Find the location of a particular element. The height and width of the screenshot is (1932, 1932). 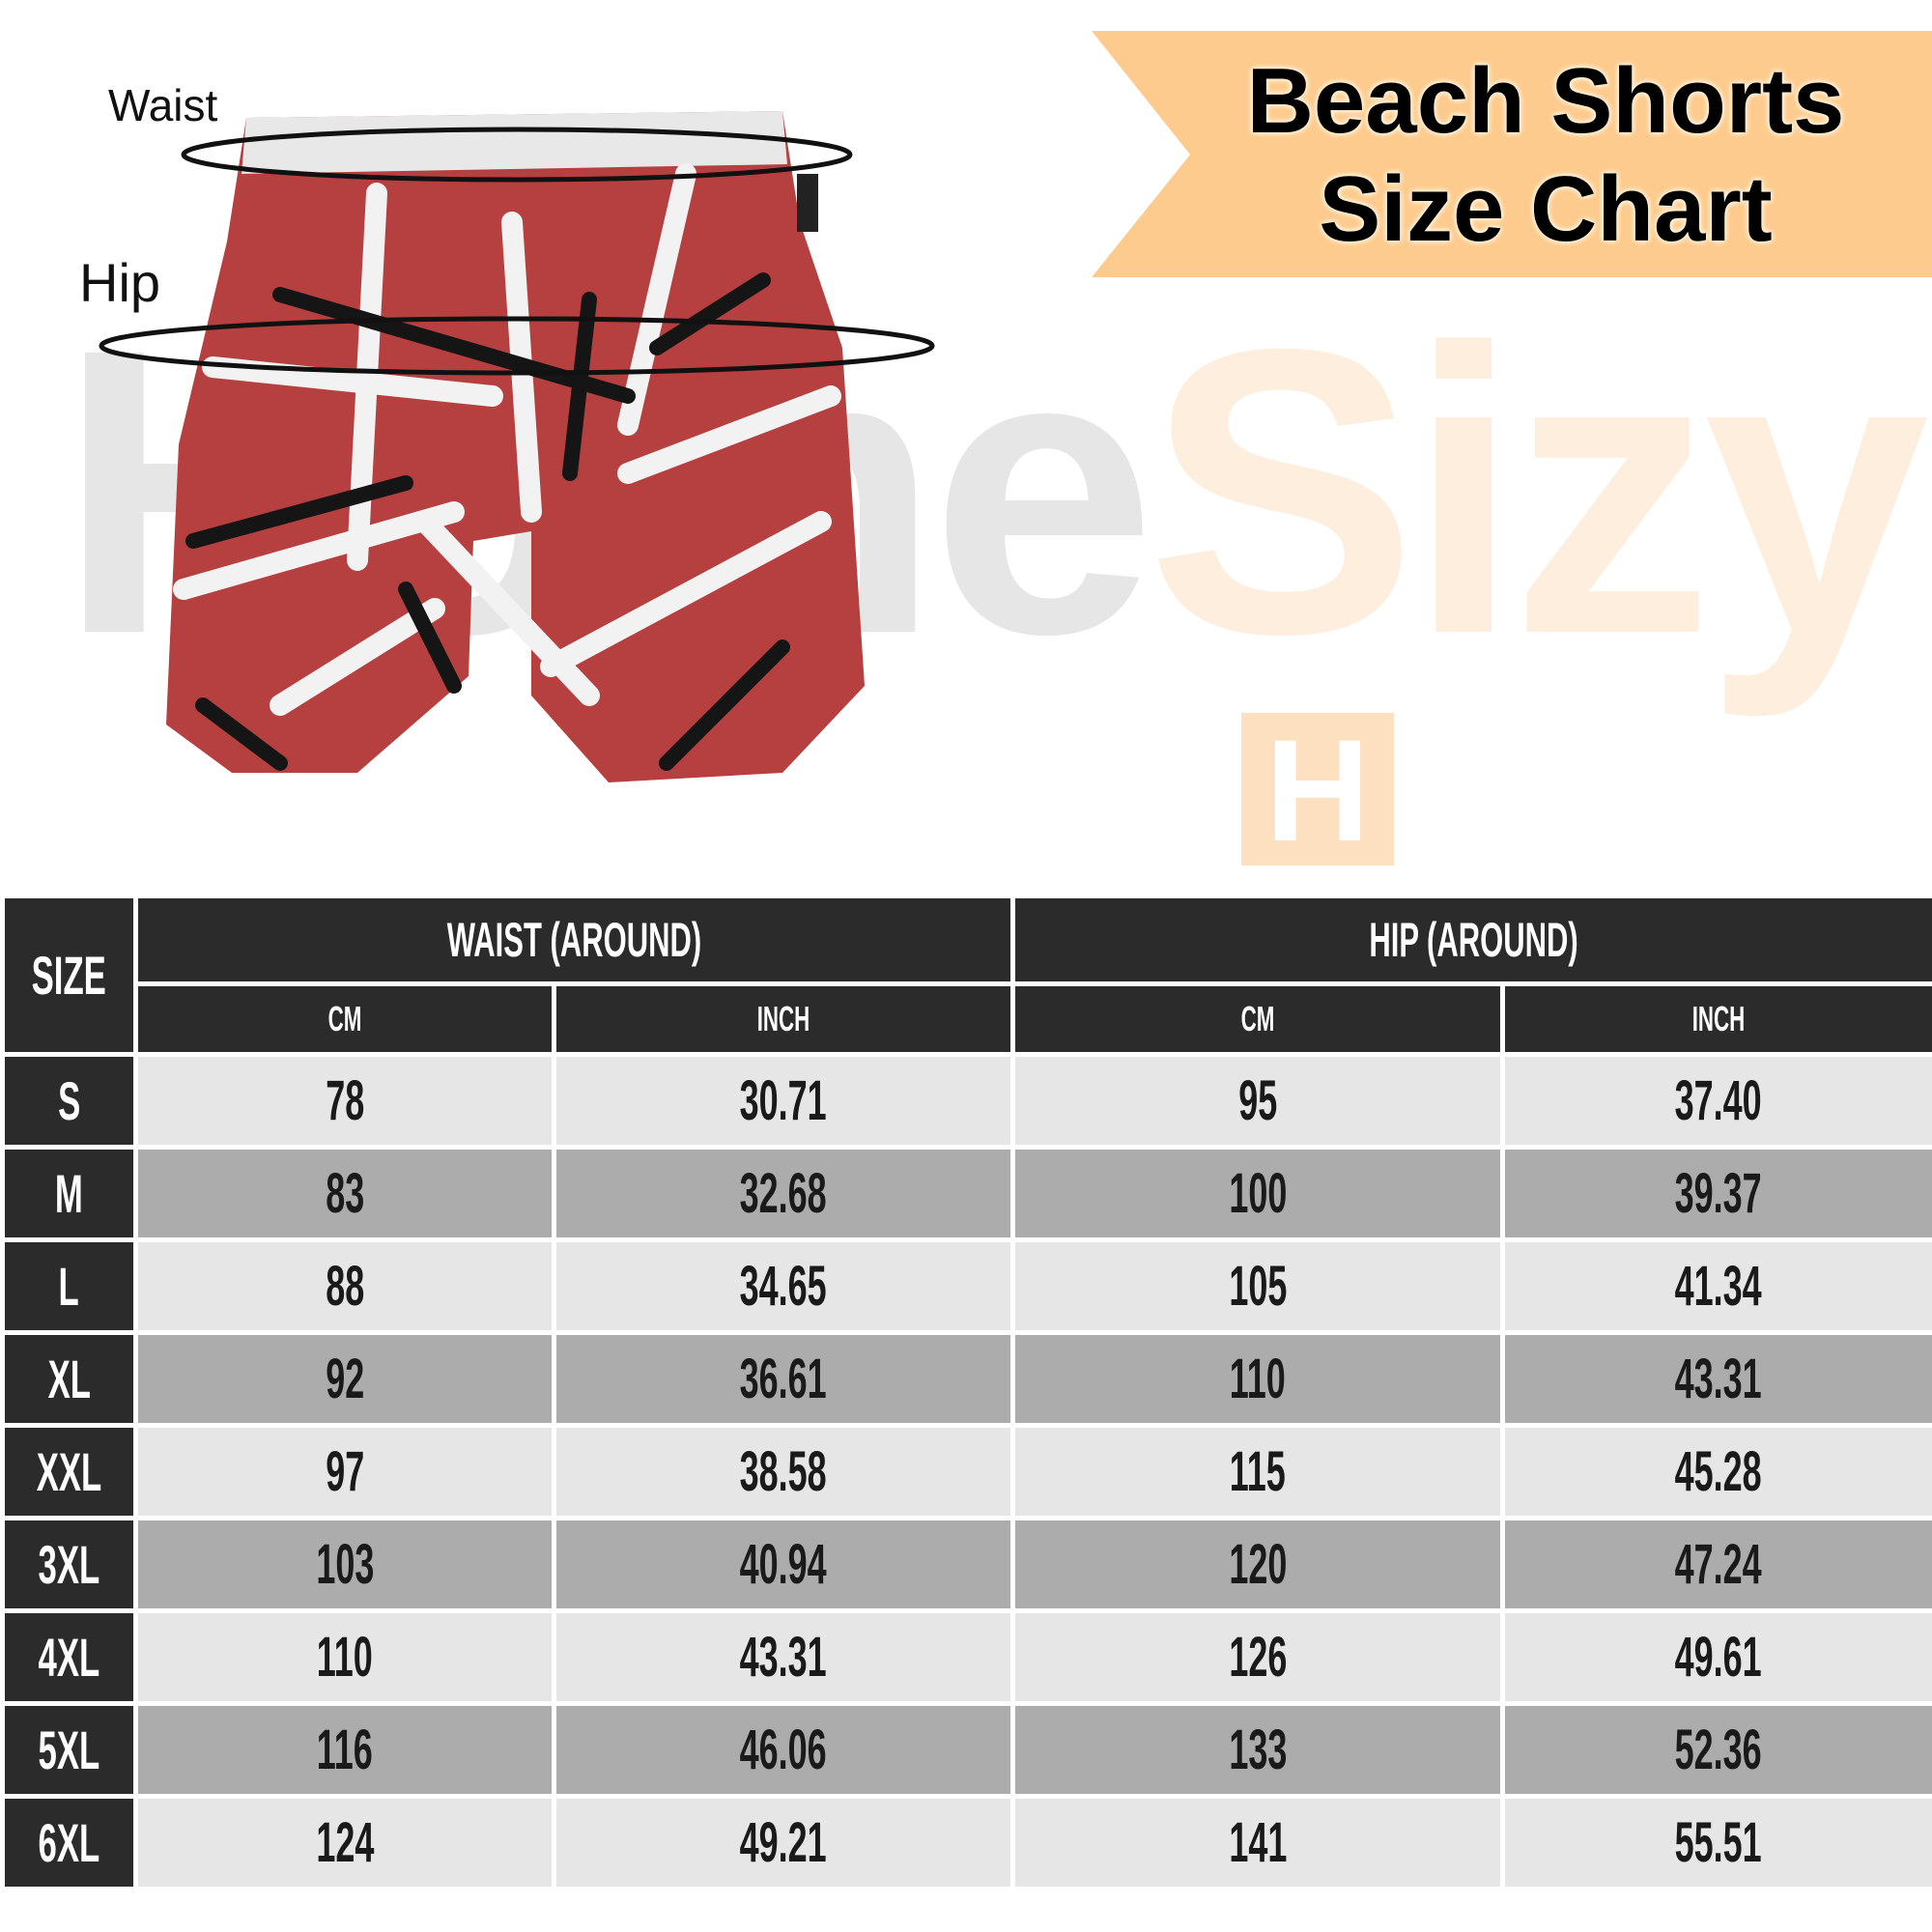

table-row: XXL 97 38.58 115 45.28 is located at coordinates (966, 1471).